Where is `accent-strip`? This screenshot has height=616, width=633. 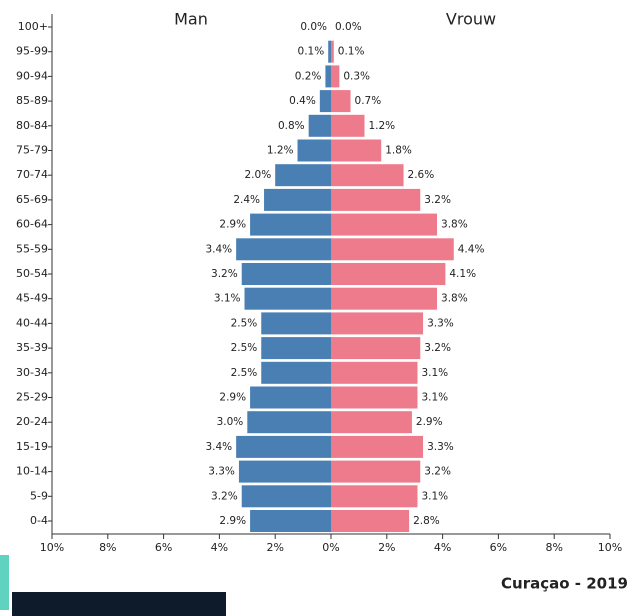
accent-strip is located at coordinates (4, 582).